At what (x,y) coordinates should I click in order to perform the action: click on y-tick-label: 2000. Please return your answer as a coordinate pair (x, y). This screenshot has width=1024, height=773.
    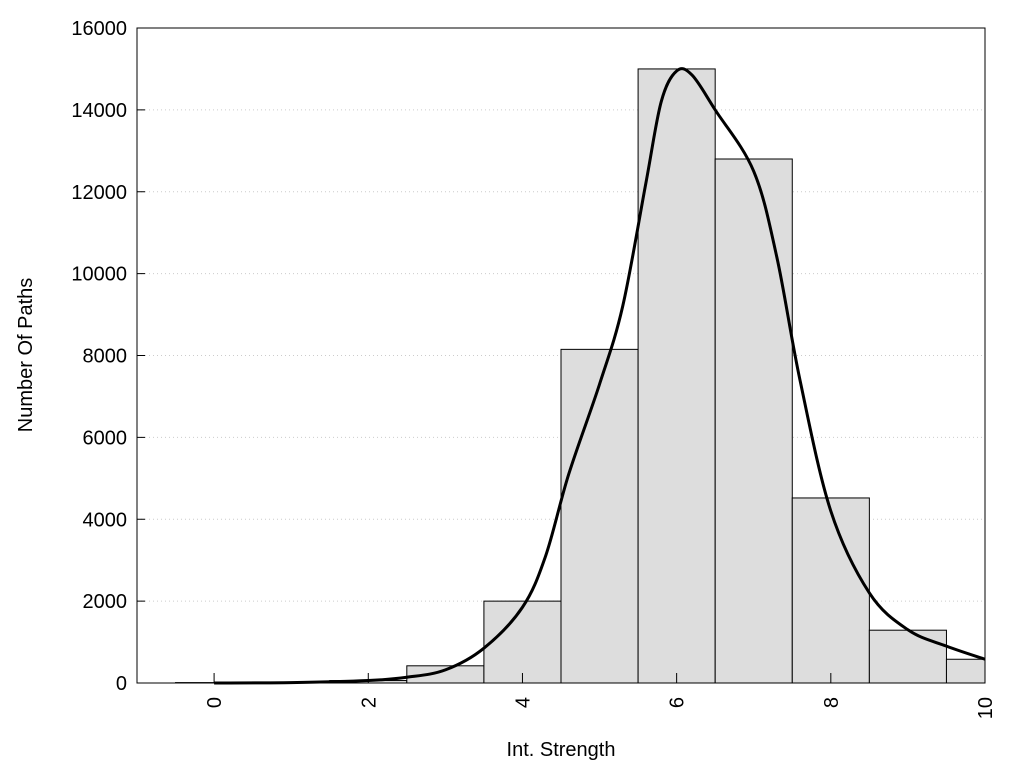
    Looking at the image, I should click on (105, 602).